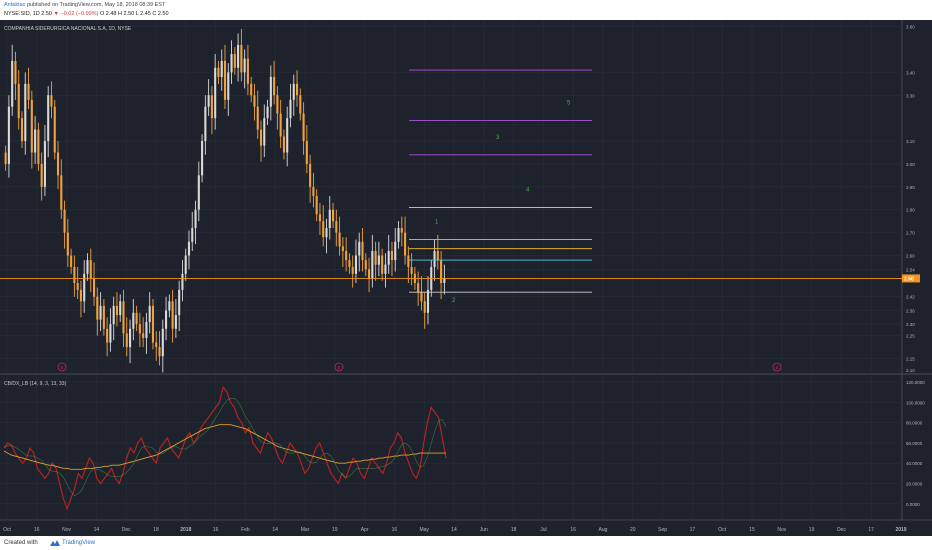 This screenshot has width=932, height=550. What do you see at coordinates (216, 530) in the screenshot?
I see `x-tick-label: 16` at bounding box center [216, 530].